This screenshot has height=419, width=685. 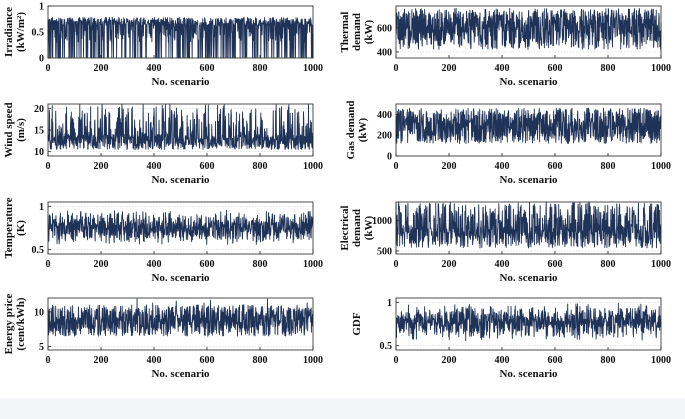 I want to click on y-axis-label: GDF, so click(x=357, y=324).